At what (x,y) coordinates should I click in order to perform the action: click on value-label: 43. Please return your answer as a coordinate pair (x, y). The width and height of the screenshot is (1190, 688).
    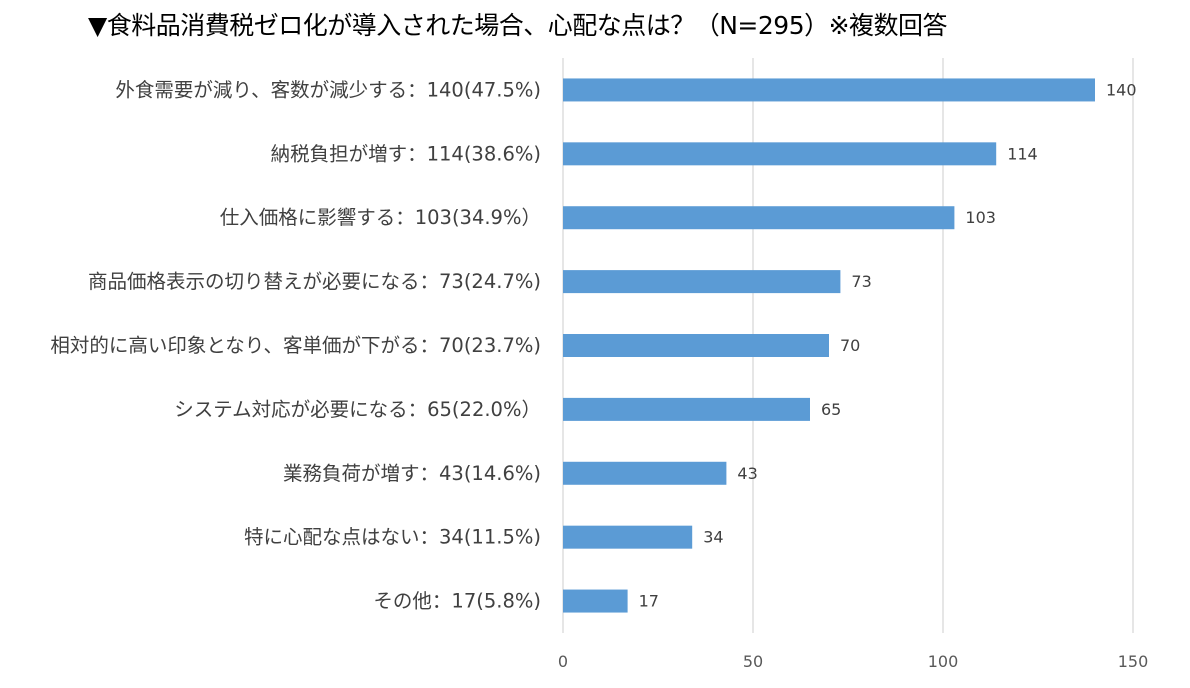
    Looking at the image, I should click on (747, 473).